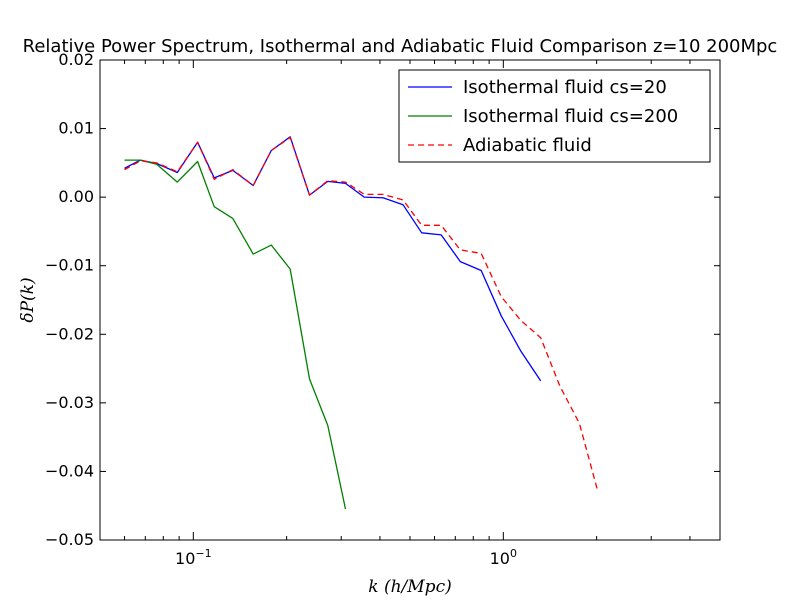 Image resolution: width=800 pixels, height=600 pixels. Describe the element at coordinates (503, 557) in the screenshot. I see `x-tick-label: 10⁰` at that location.